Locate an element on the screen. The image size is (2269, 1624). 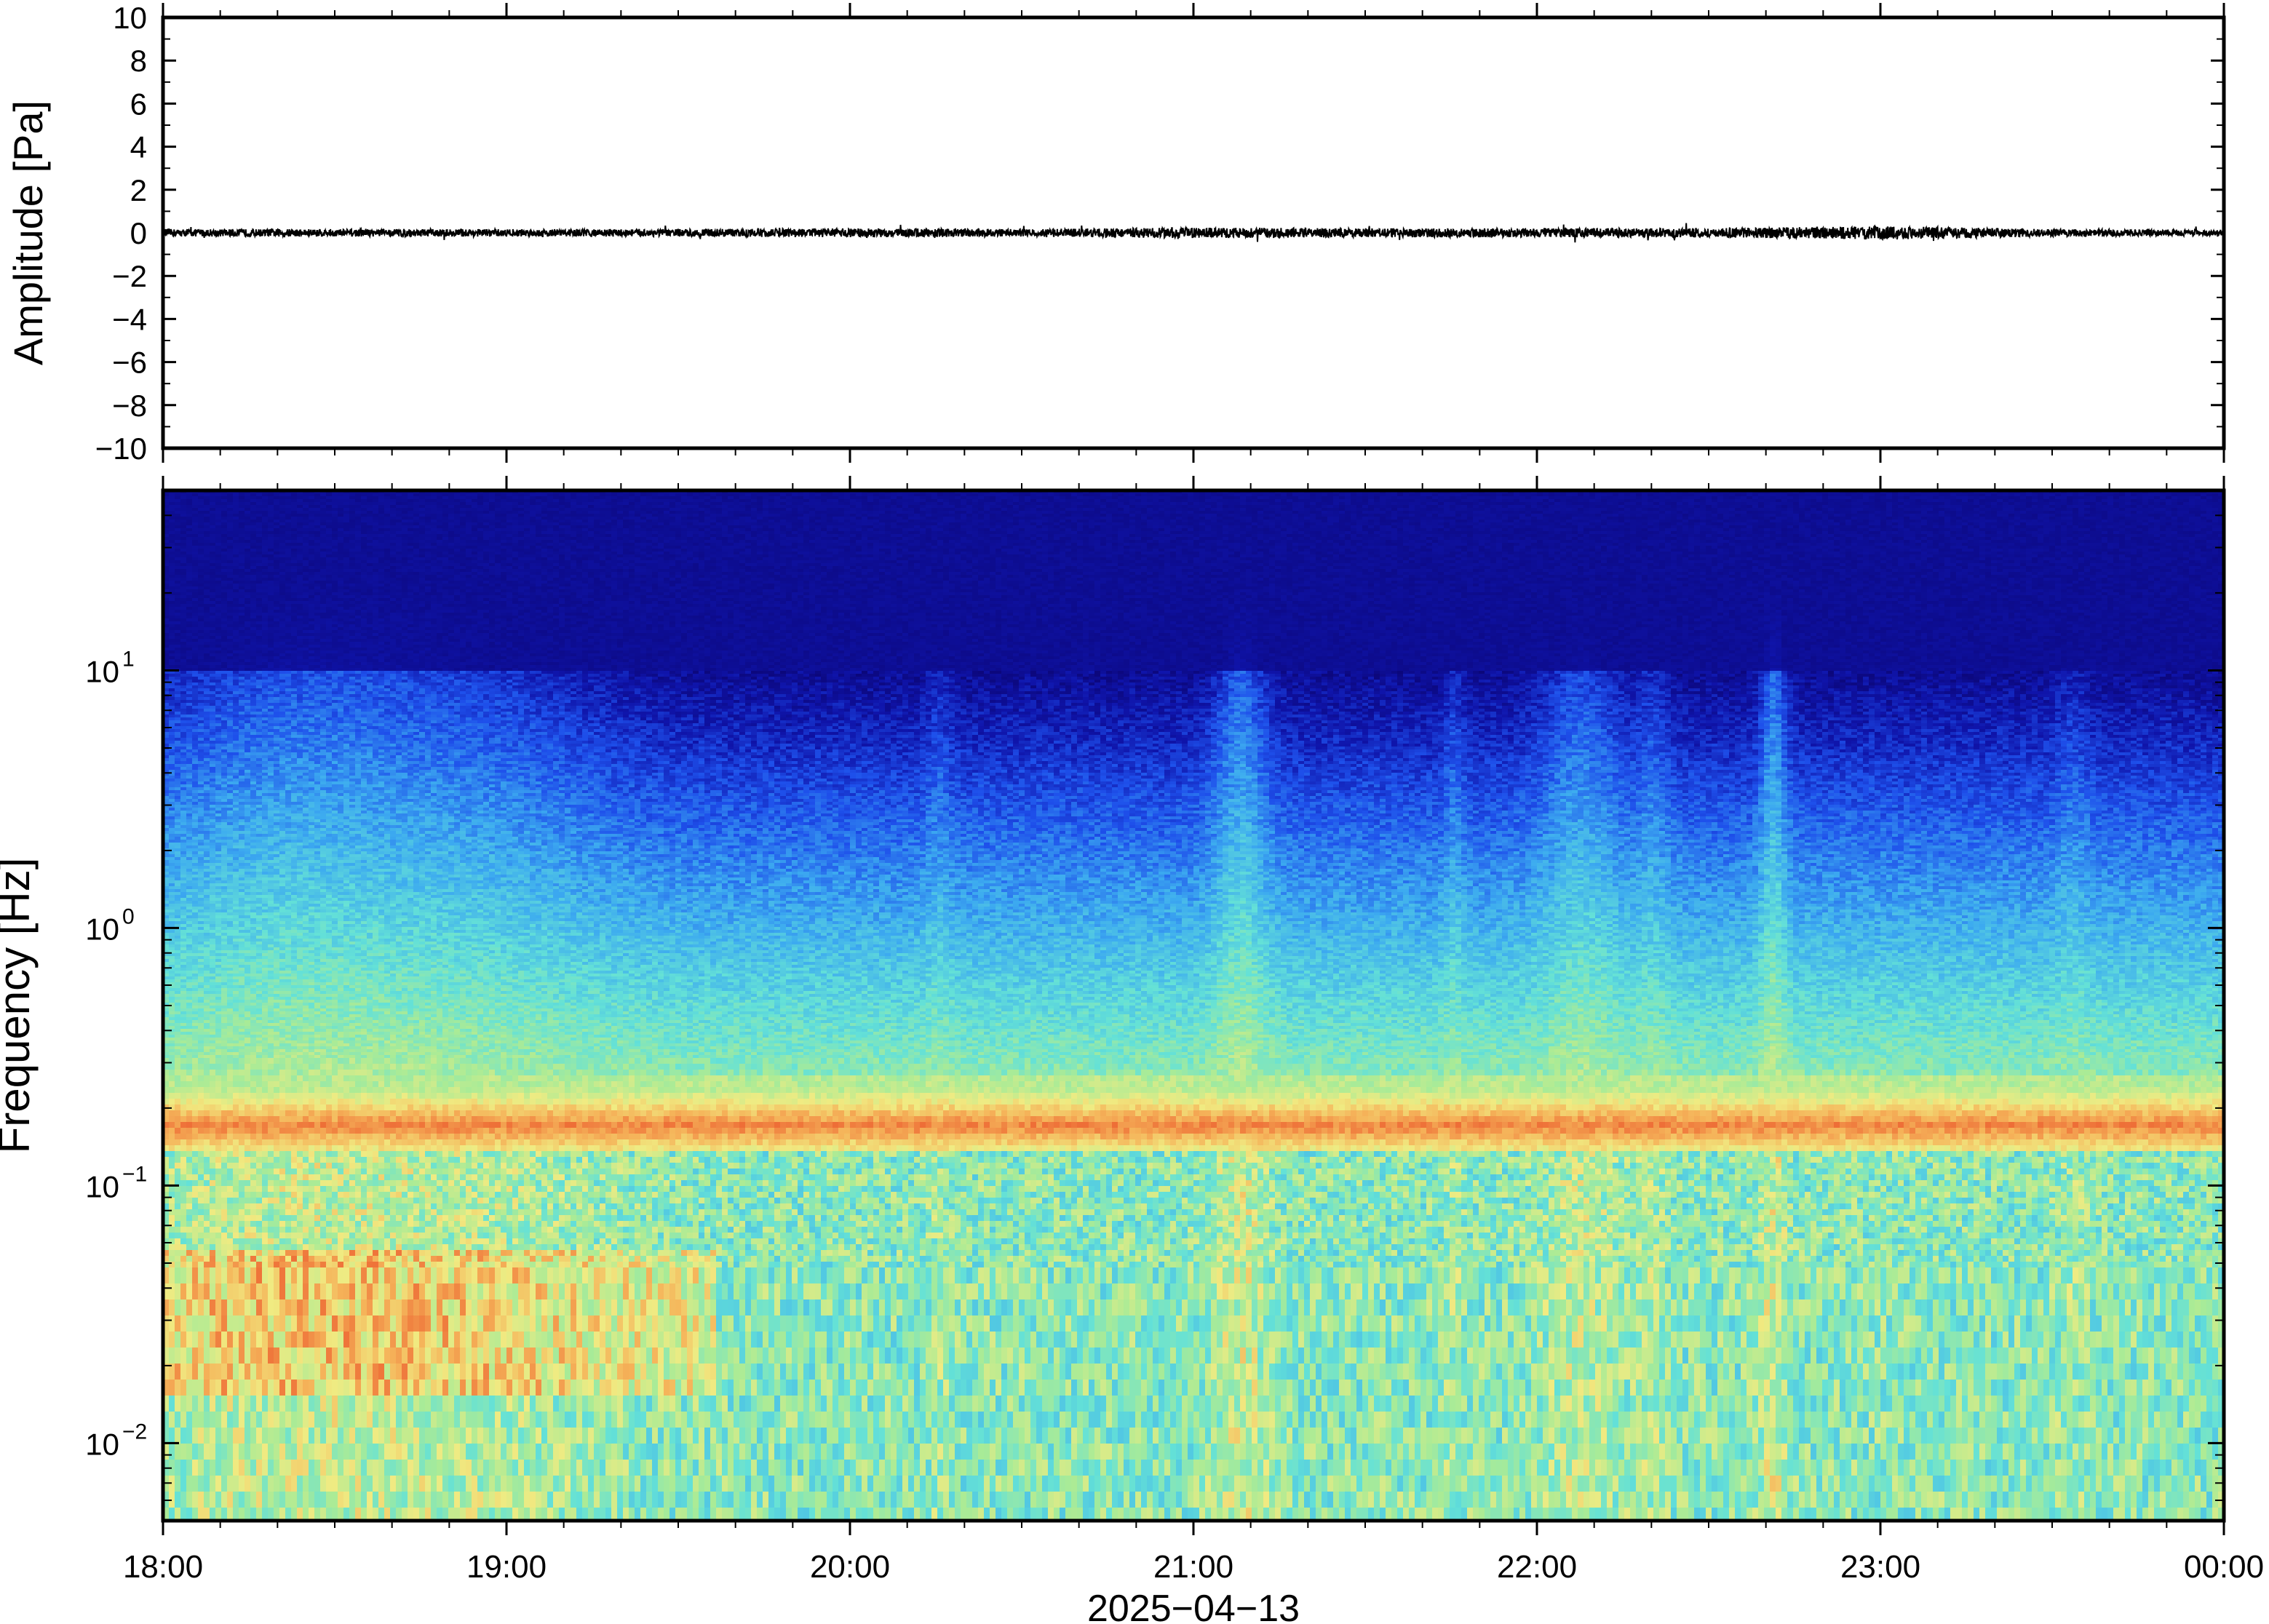
waveform-y-tick-label: −2 is located at coordinates (130, 276).